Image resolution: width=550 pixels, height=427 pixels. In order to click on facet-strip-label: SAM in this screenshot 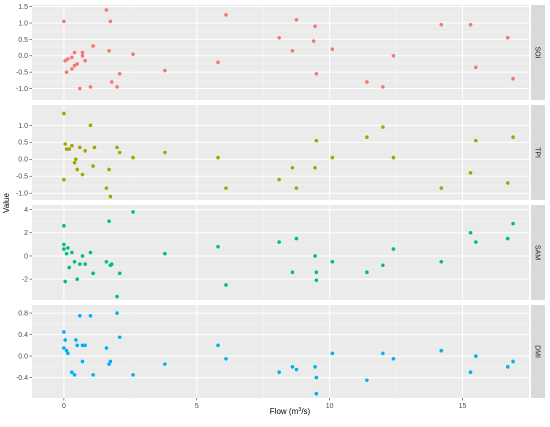, I will do `click(537, 252)`.